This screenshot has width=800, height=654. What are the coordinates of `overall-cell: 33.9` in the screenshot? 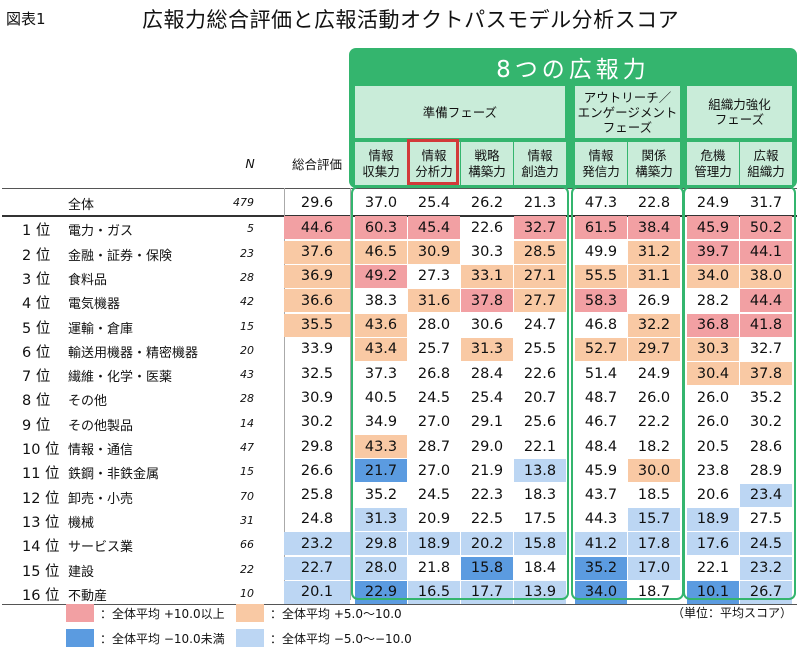 It's located at (317, 349).